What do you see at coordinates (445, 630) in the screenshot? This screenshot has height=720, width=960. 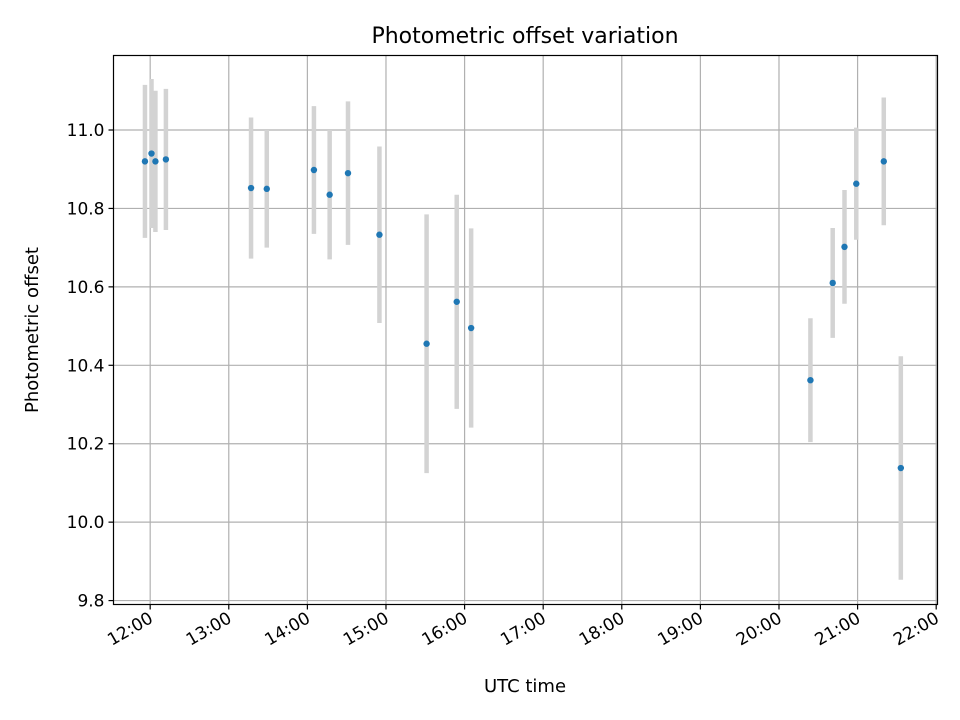 I see `x-tick-label: 16:00` at bounding box center [445, 630].